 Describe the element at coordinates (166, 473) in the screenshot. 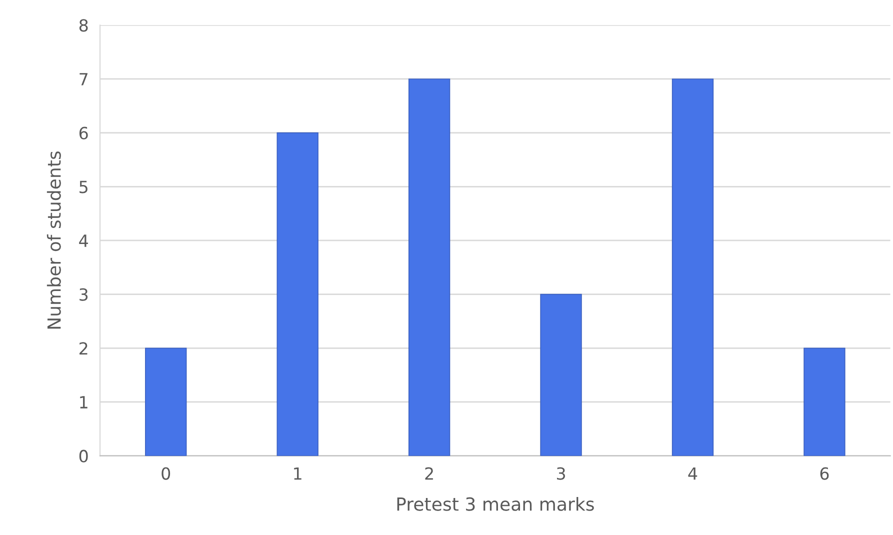

I see `x-tick-label: 0` at that location.